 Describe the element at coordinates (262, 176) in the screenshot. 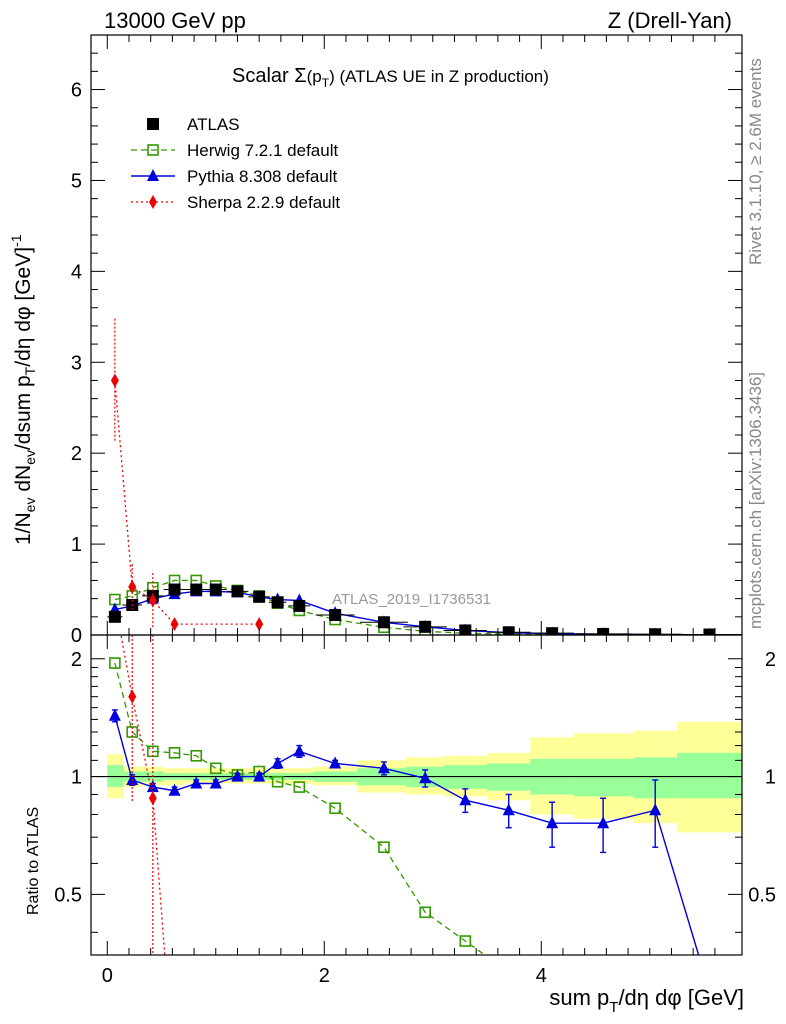

I see `legend-label: Pythia 8.308 default` at that location.